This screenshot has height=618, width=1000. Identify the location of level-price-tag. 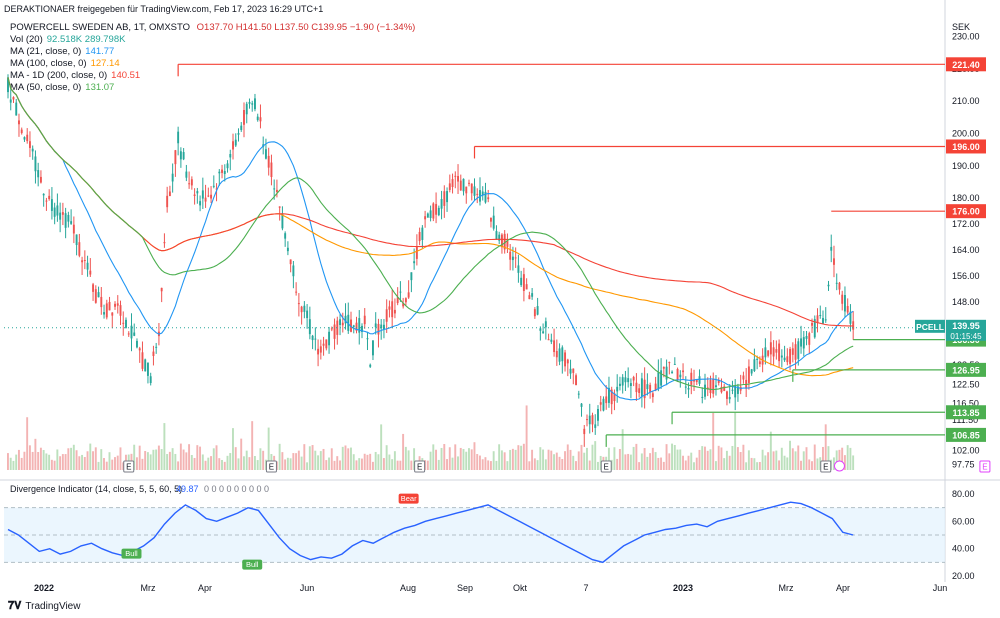
(966, 64).